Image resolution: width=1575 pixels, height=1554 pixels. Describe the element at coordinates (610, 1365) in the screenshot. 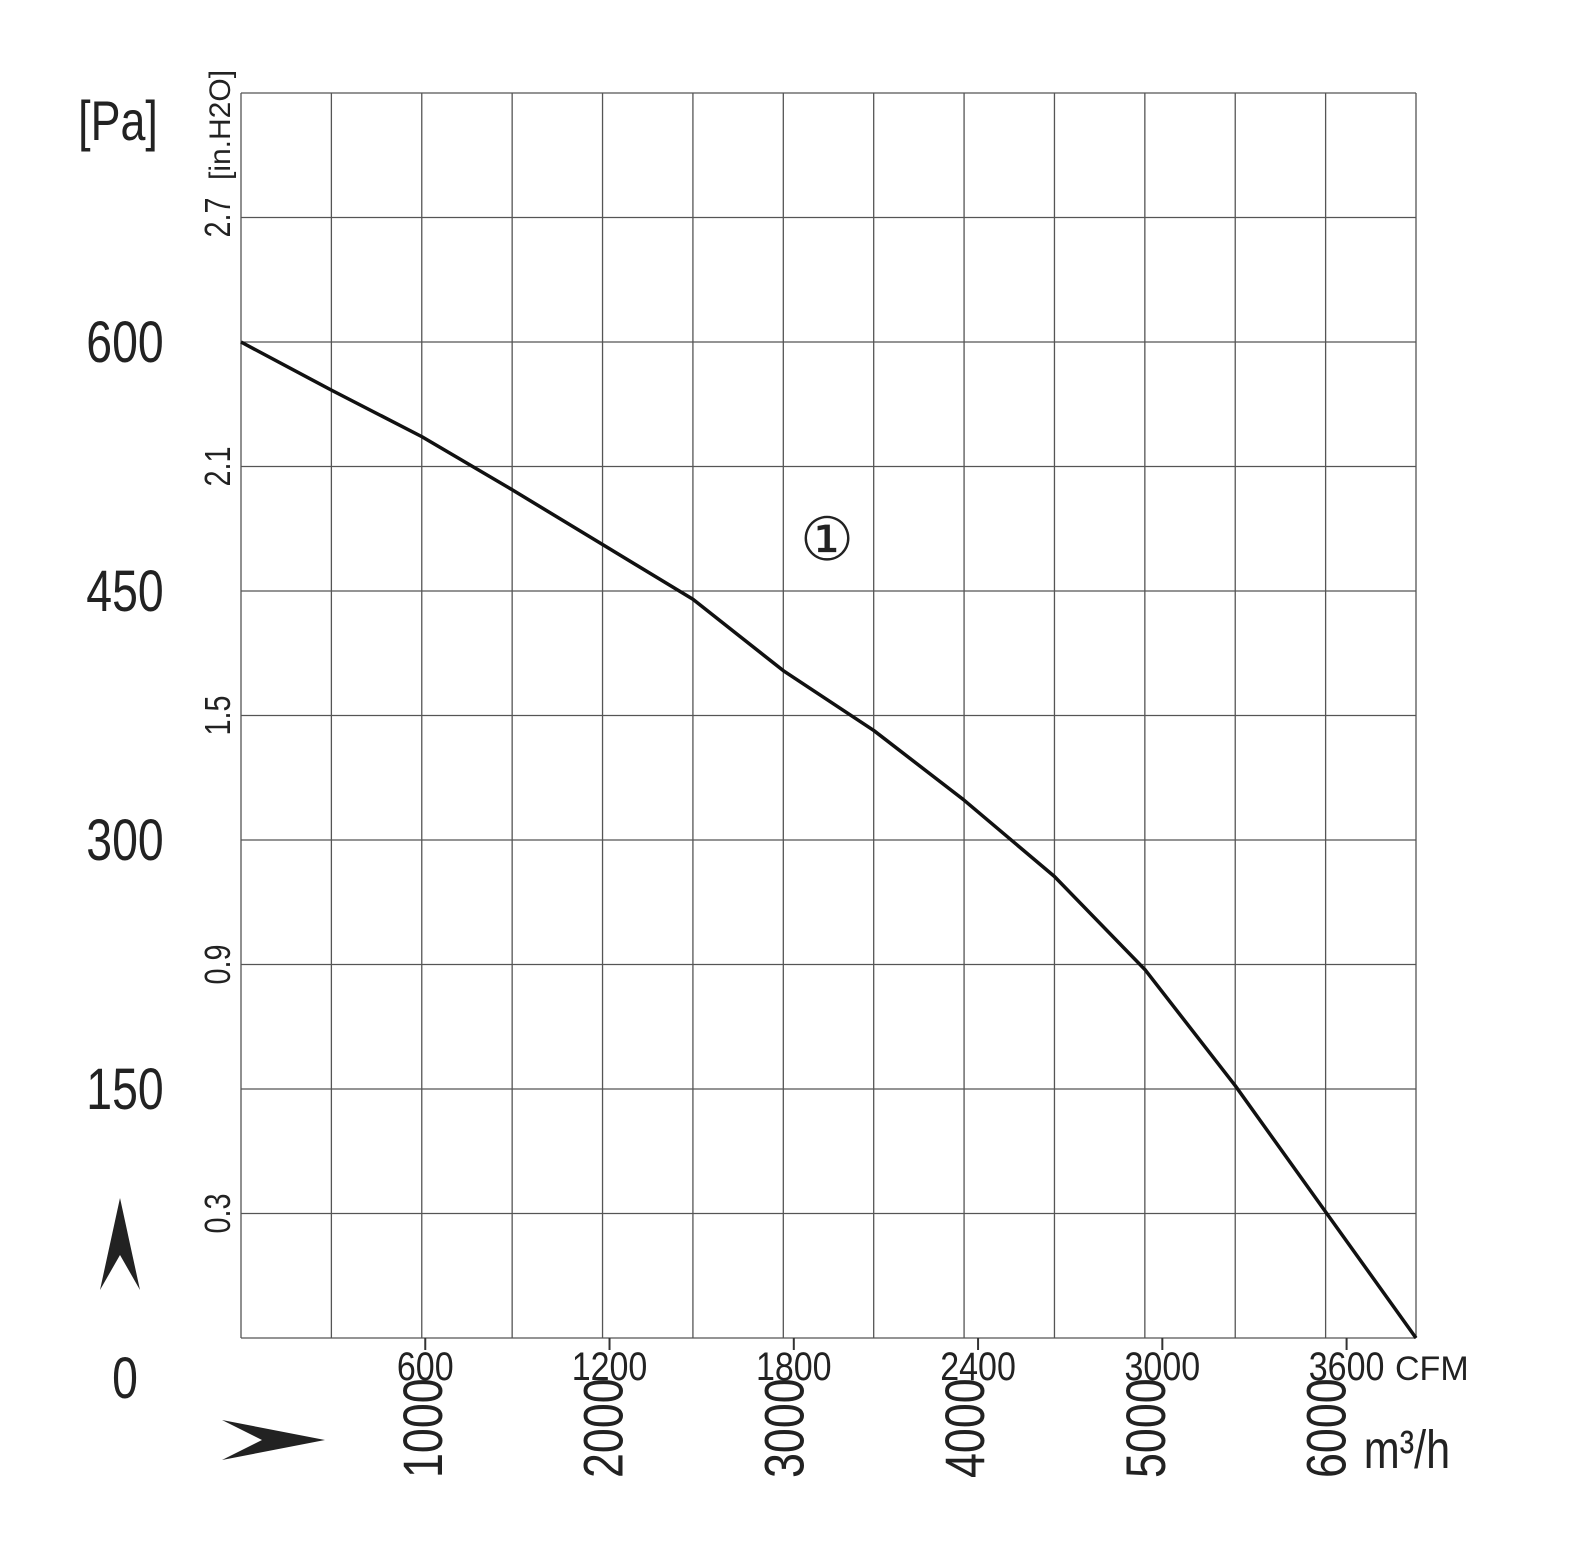

I see `x2-tick-label: 1200` at that location.